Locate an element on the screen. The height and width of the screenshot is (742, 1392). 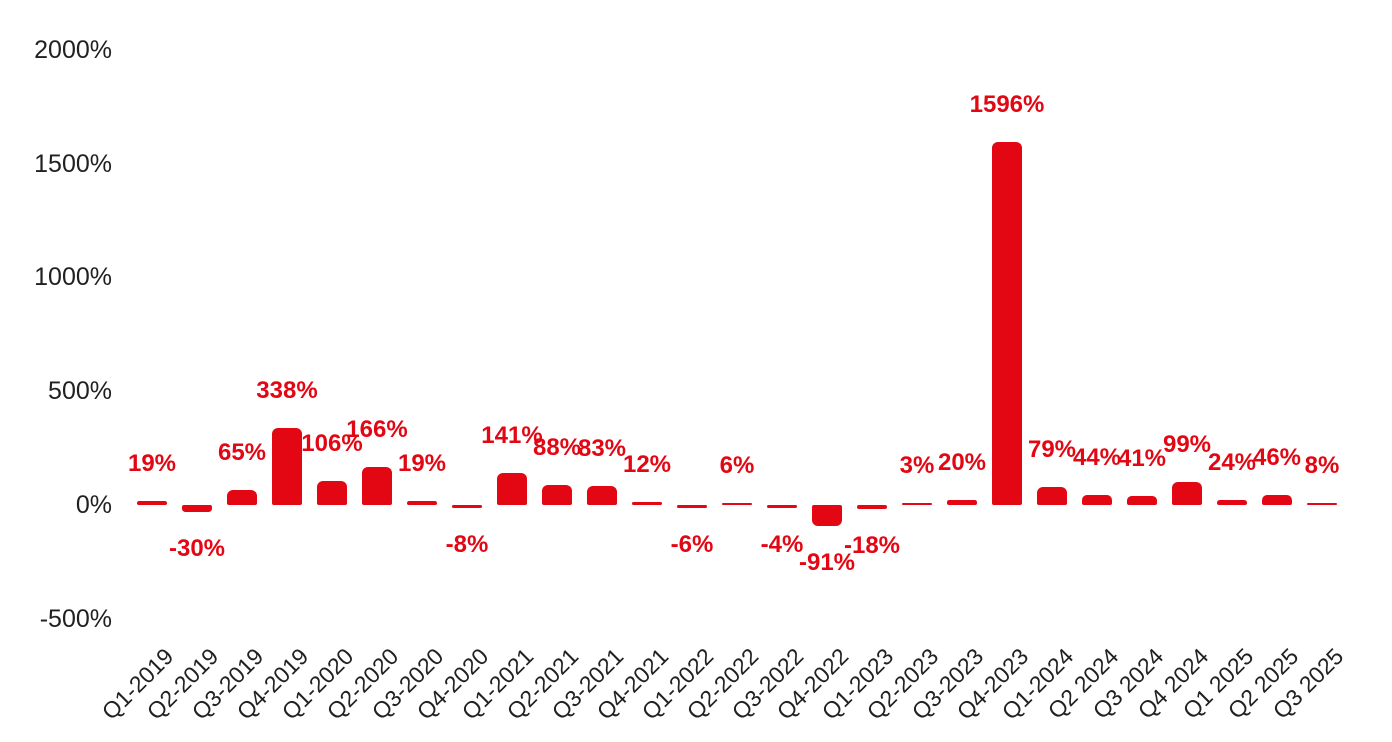
bar-Q3-2022 is located at coordinates (782, 506).